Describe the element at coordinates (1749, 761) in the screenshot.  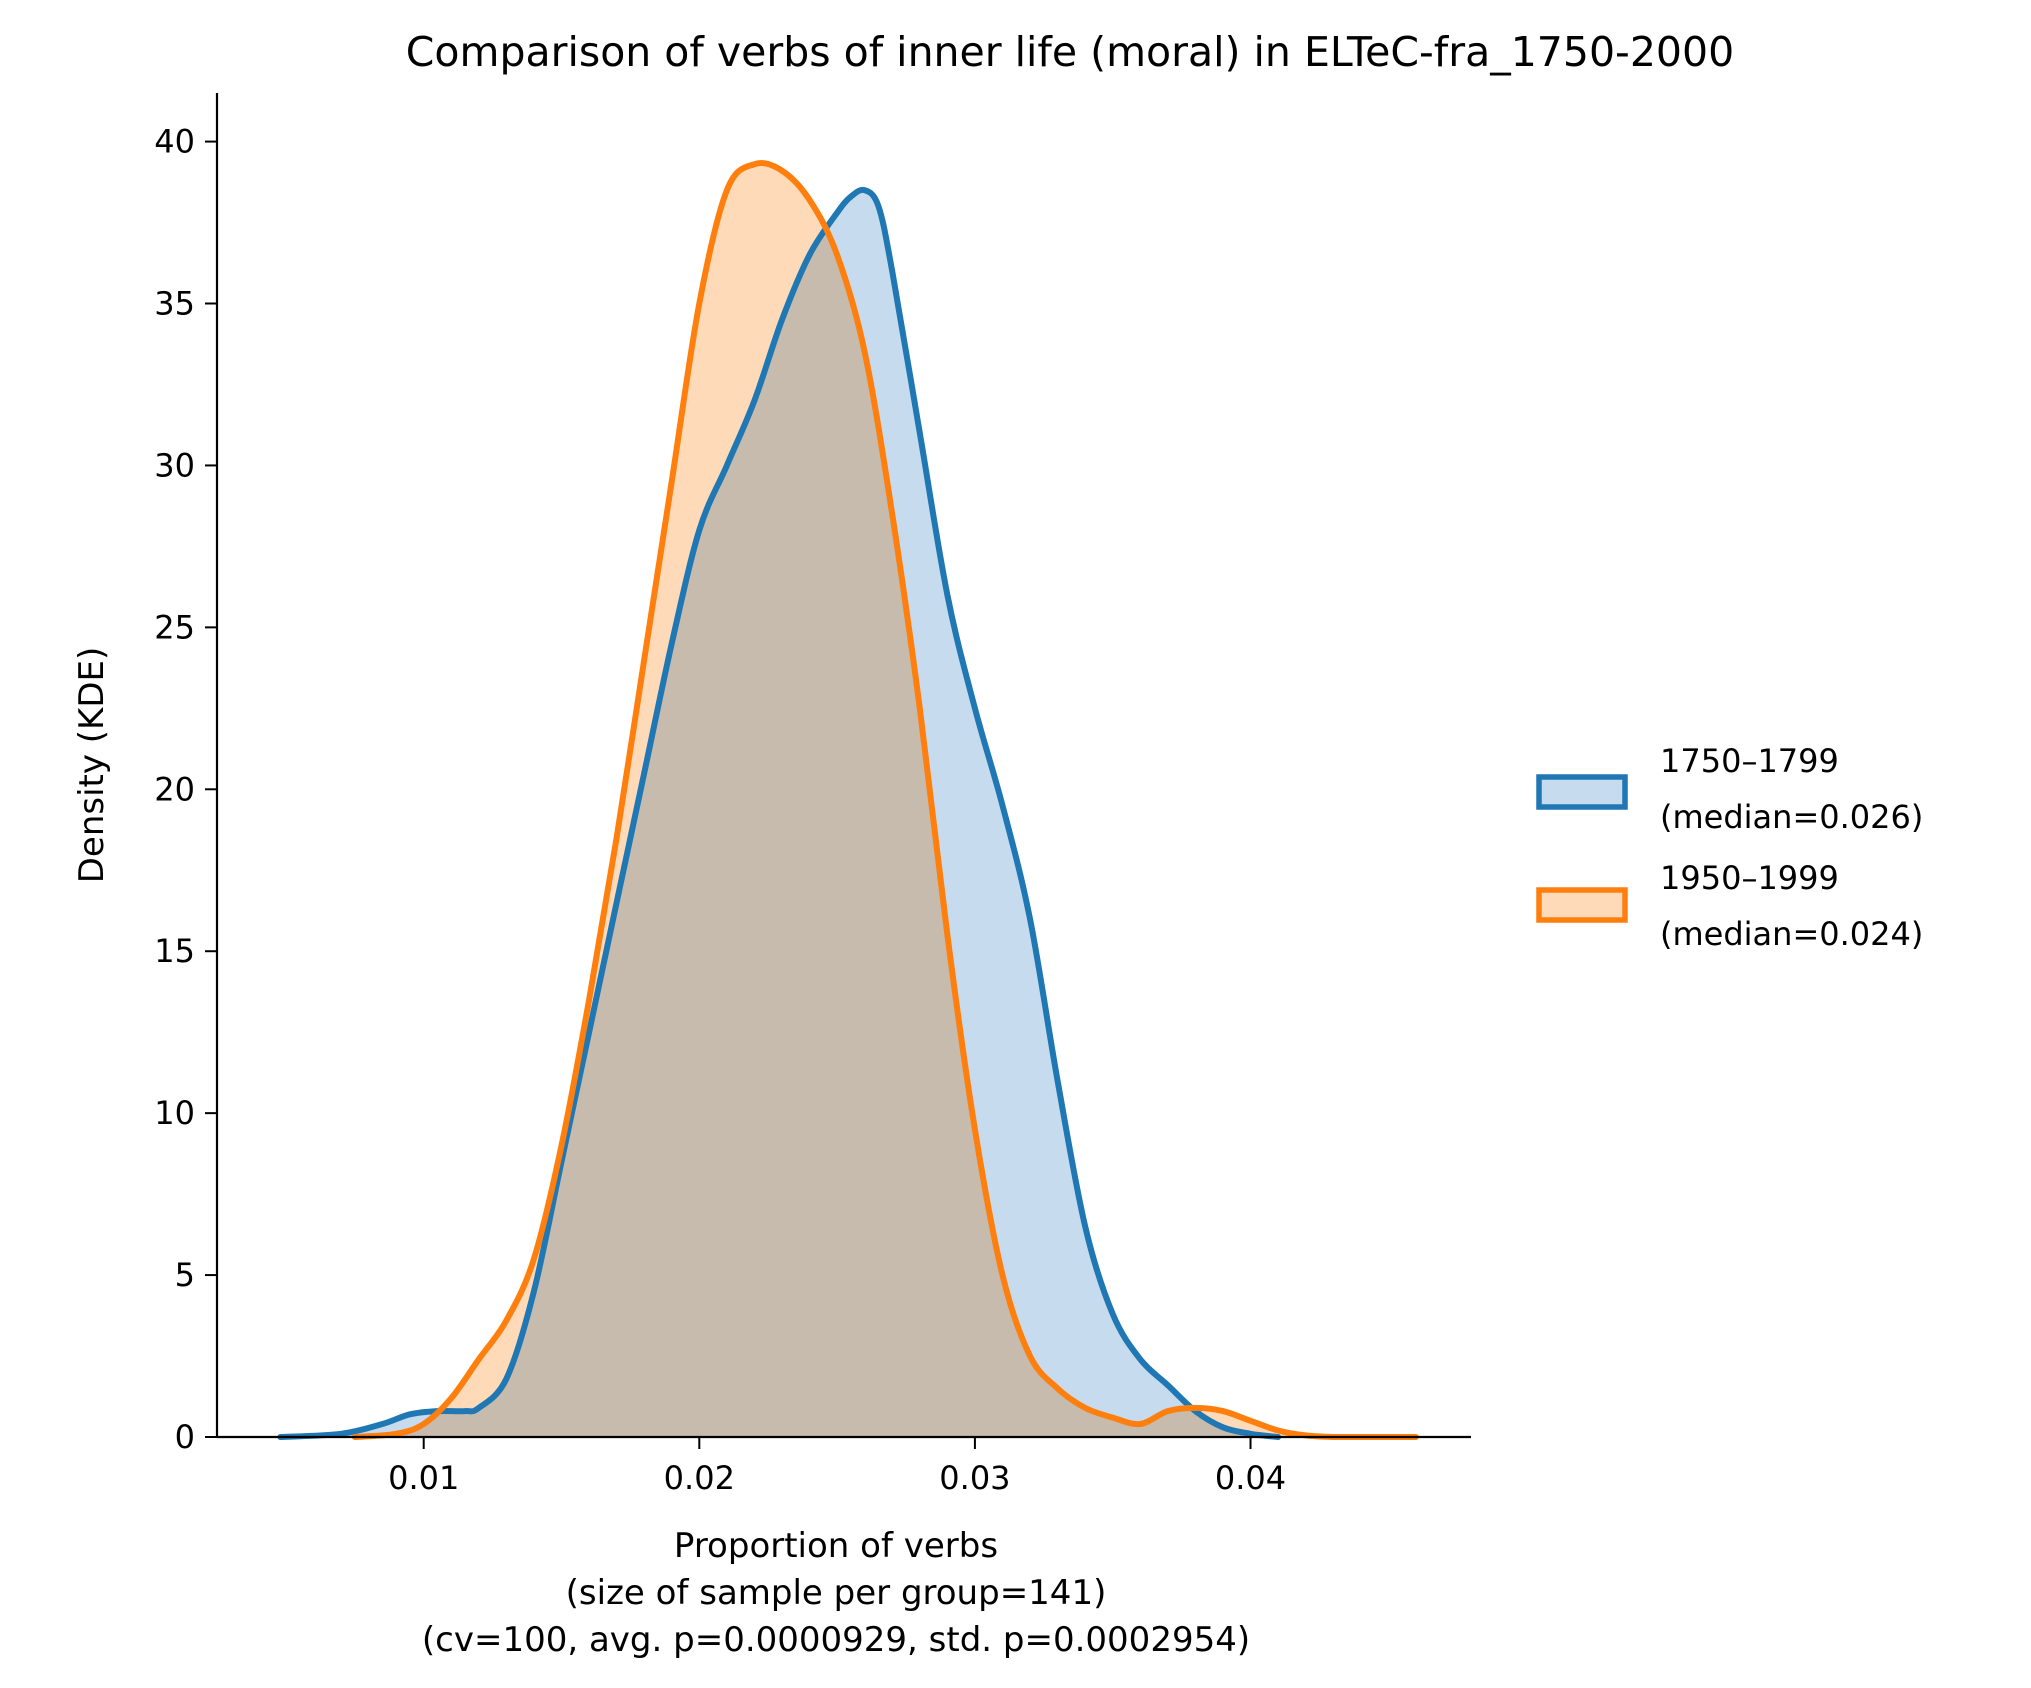
I see `legend-label-1750-1799-line-1: 1750–1799` at that location.